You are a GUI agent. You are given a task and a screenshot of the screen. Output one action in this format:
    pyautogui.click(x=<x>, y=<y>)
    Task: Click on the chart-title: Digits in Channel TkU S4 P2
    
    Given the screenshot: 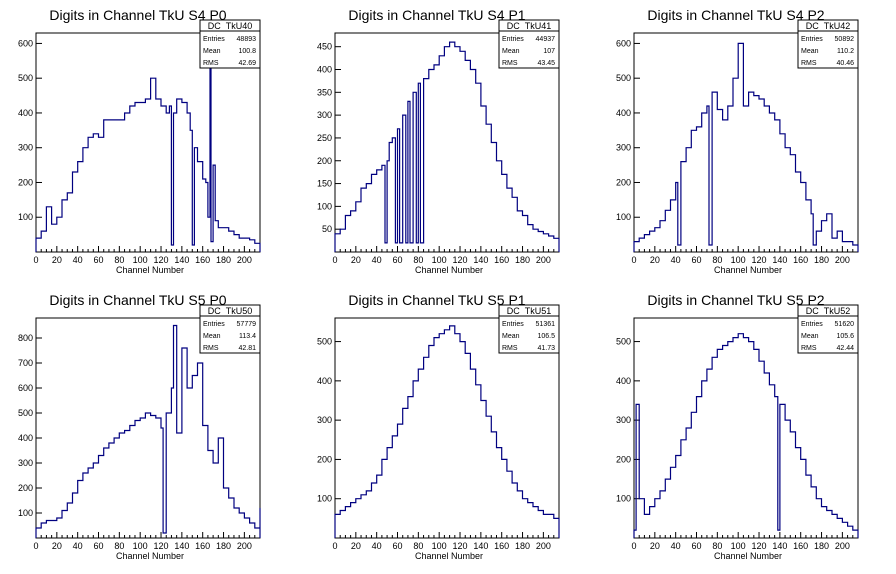 What is the action you would take?
    pyautogui.click(x=735, y=15)
    